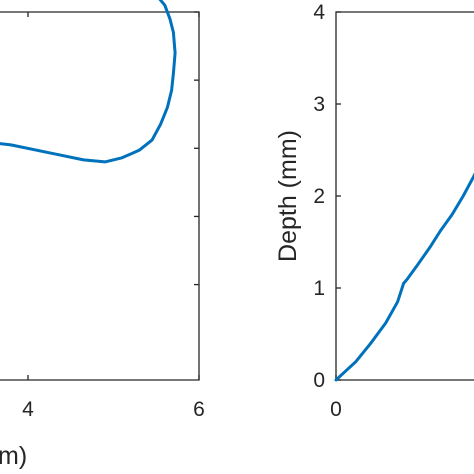  Describe the element at coordinates (28, 409) in the screenshot. I see `left-x-tick-label: 4` at that location.